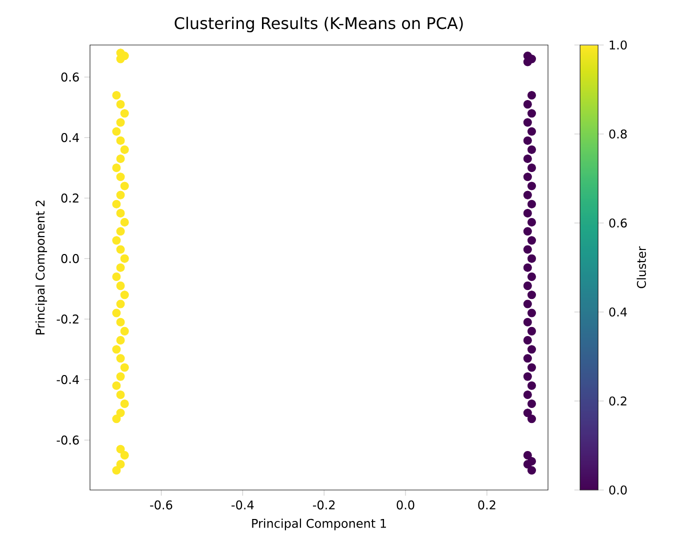  What do you see at coordinates (67, 379) in the screenshot?
I see `y-tick-label: -0.4` at bounding box center [67, 379].